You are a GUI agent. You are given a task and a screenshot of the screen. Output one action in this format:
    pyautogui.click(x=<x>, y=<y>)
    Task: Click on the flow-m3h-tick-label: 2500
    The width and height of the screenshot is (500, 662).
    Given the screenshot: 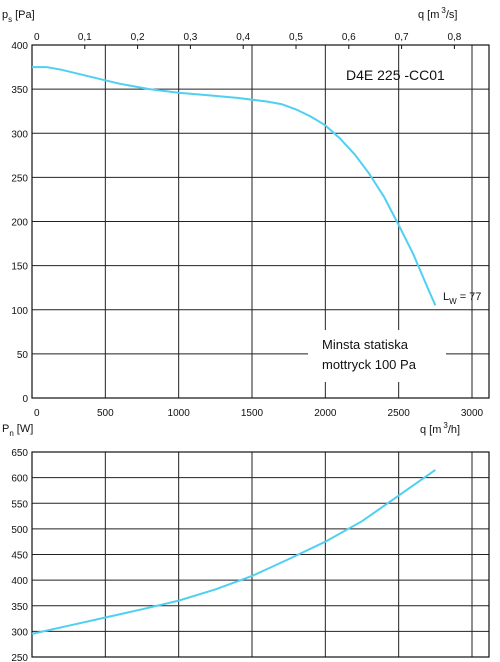 What is the action you would take?
    pyautogui.click(x=399, y=413)
    